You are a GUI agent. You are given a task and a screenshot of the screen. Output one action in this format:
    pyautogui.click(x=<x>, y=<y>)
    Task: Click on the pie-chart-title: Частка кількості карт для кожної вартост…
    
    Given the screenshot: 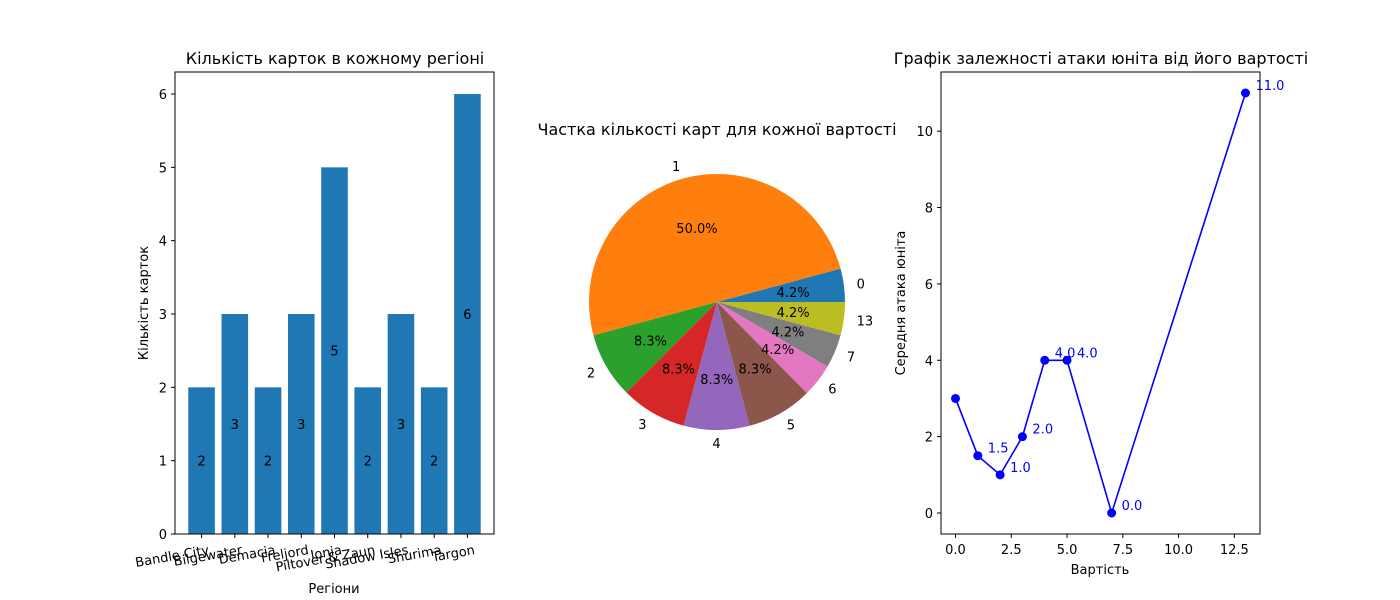 What is the action you would take?
    pyautogui.click(x=716, y=129)
    